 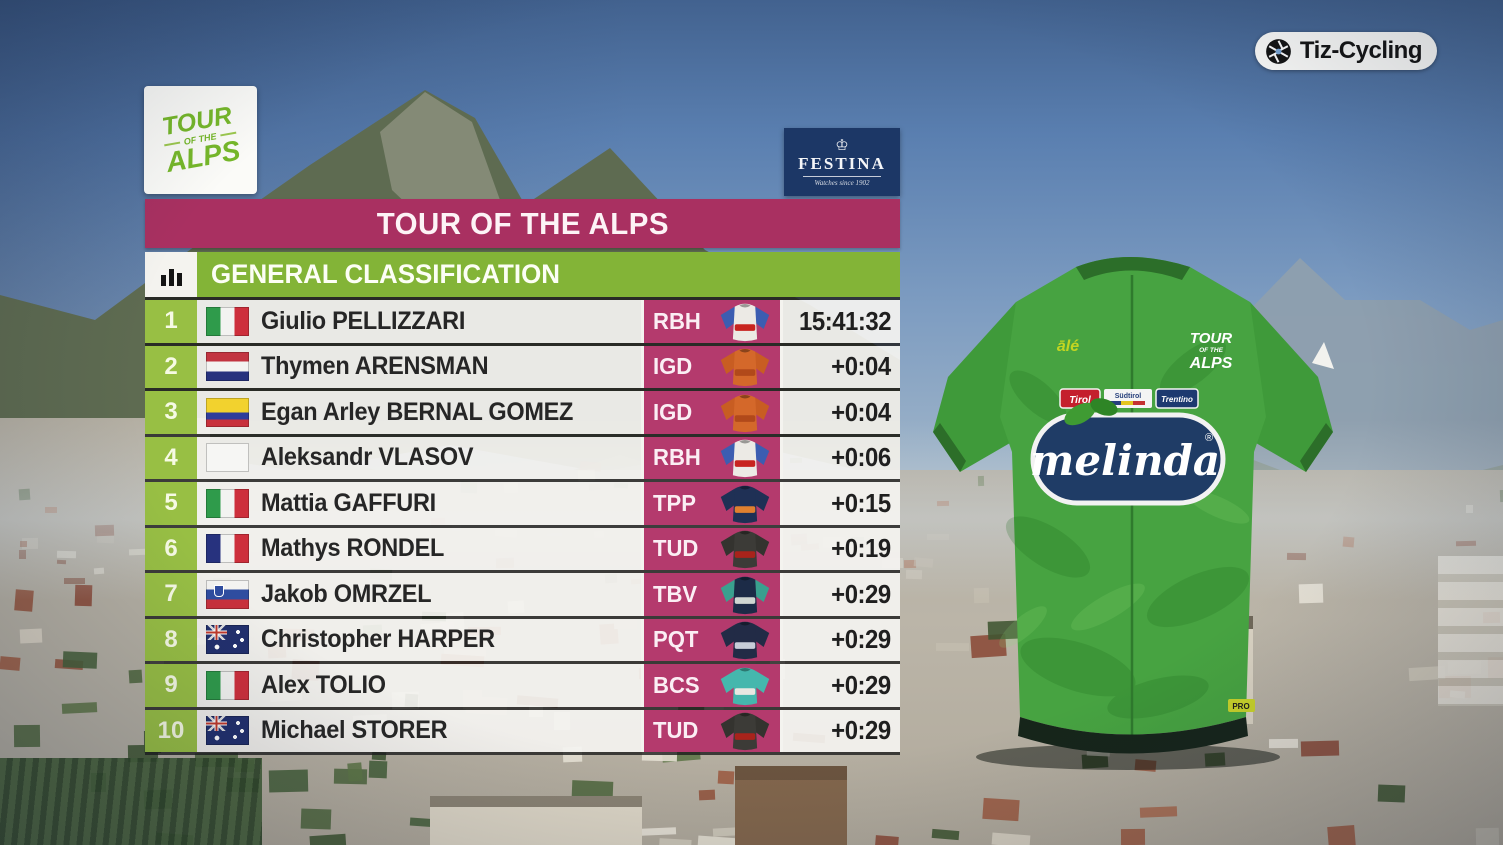 What do you see at coordinates (1211, 338) in the screenshot?
I see `svg-text: TOUR` at bounding box center [1211, 338].